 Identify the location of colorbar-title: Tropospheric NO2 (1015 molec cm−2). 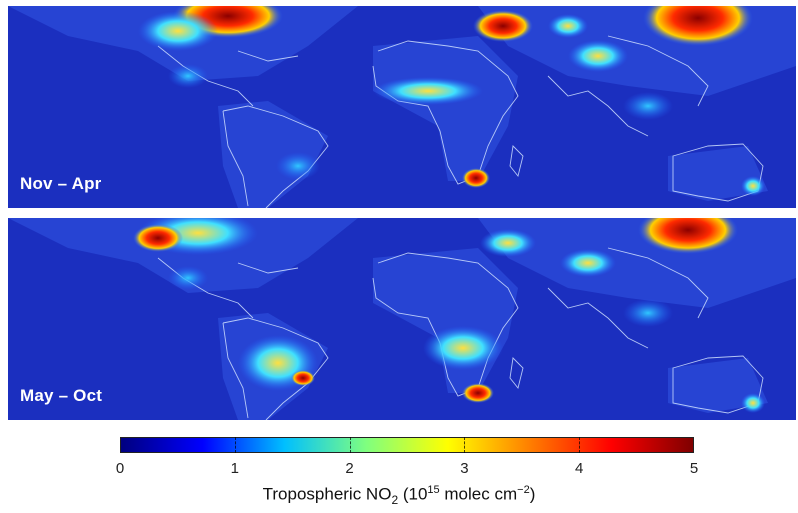
(399, 496).